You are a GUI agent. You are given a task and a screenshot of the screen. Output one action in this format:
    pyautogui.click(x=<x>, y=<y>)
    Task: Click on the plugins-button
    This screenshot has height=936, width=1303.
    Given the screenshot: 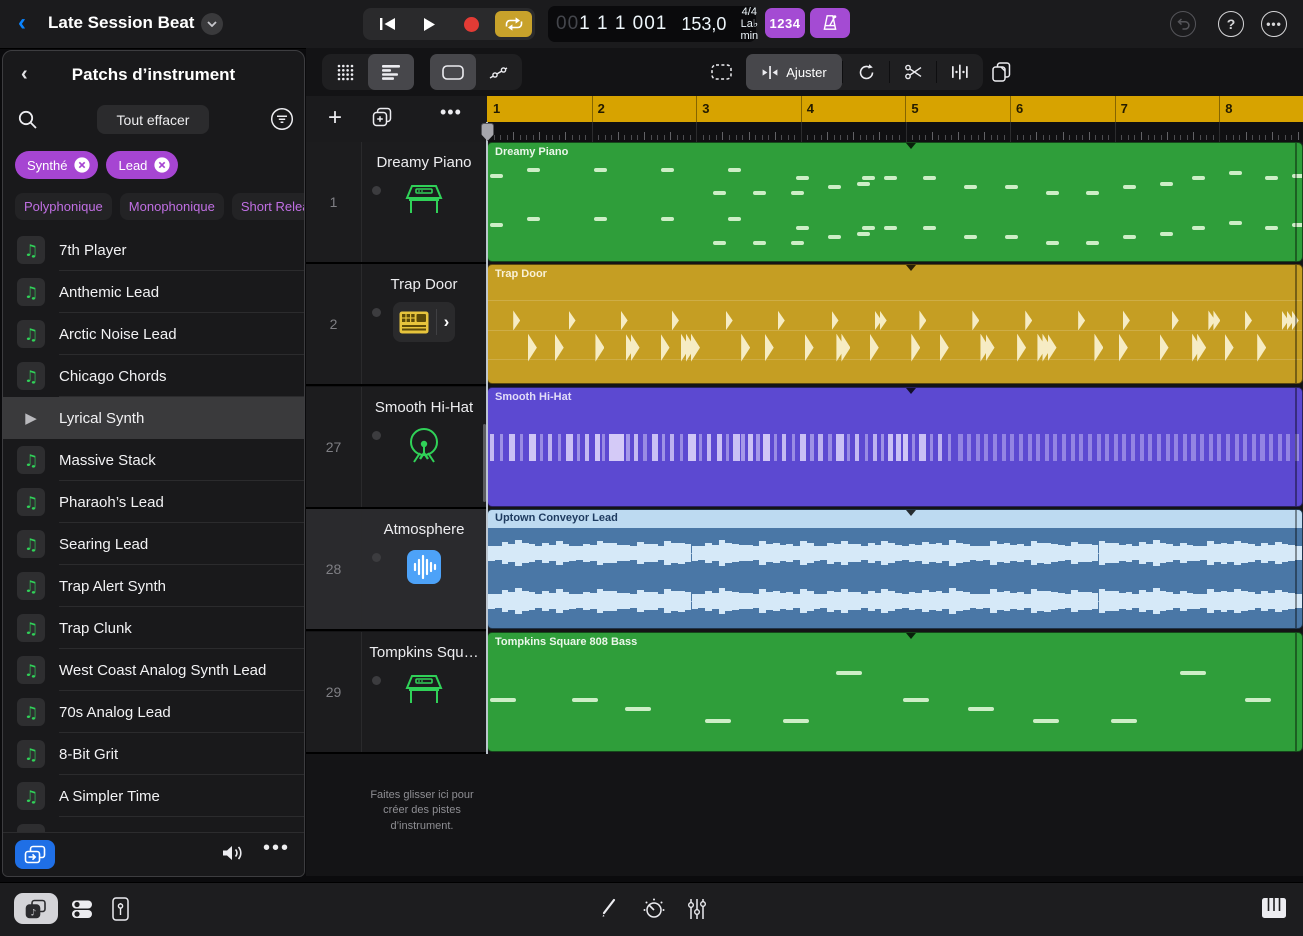 What is the action you would take?
    pyautogui.click(x=120, y=909)
    